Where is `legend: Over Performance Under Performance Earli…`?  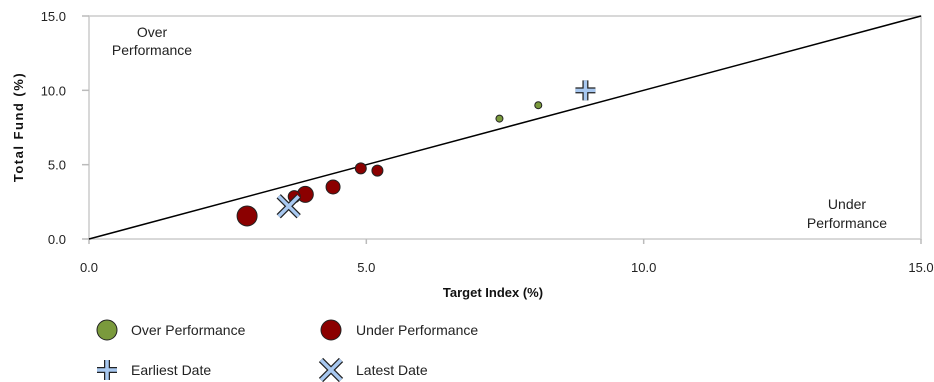
legend: Over Performance Under Performance Earli… is located at coordinates (287, 350).